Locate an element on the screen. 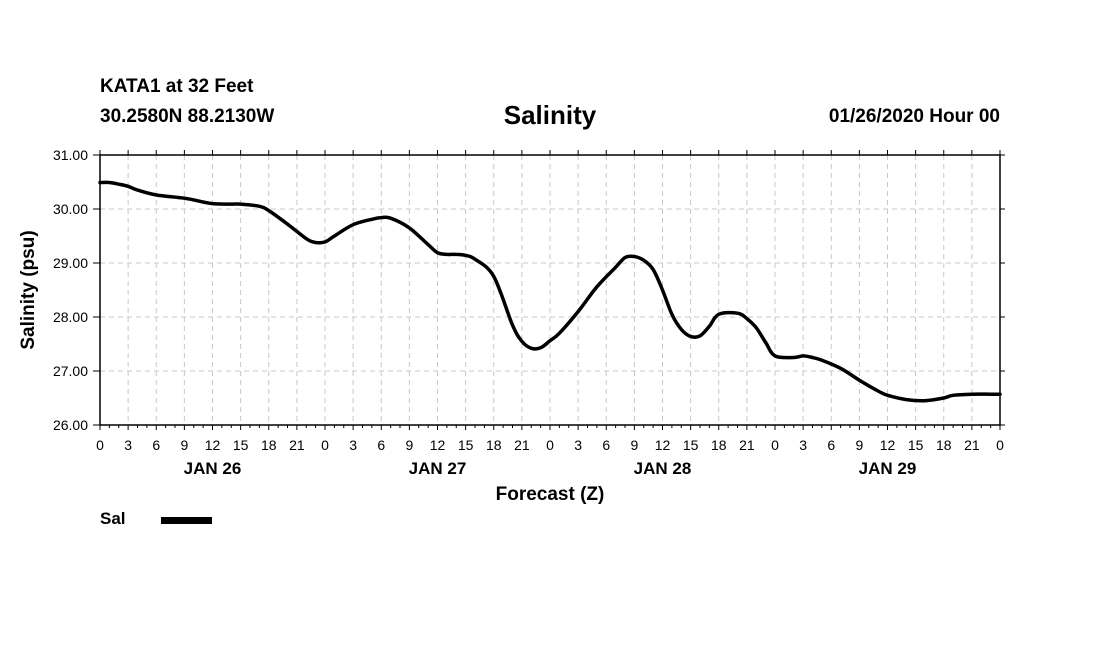  forecast-issue-time: 01/26/2020 Hour 00 is located at coordinates (914, 116).